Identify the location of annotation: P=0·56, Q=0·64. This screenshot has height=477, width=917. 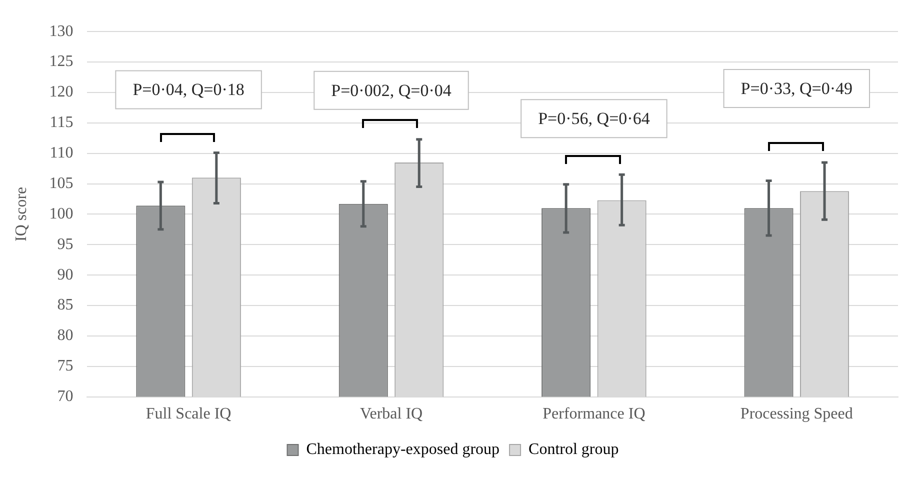
(594, 118).